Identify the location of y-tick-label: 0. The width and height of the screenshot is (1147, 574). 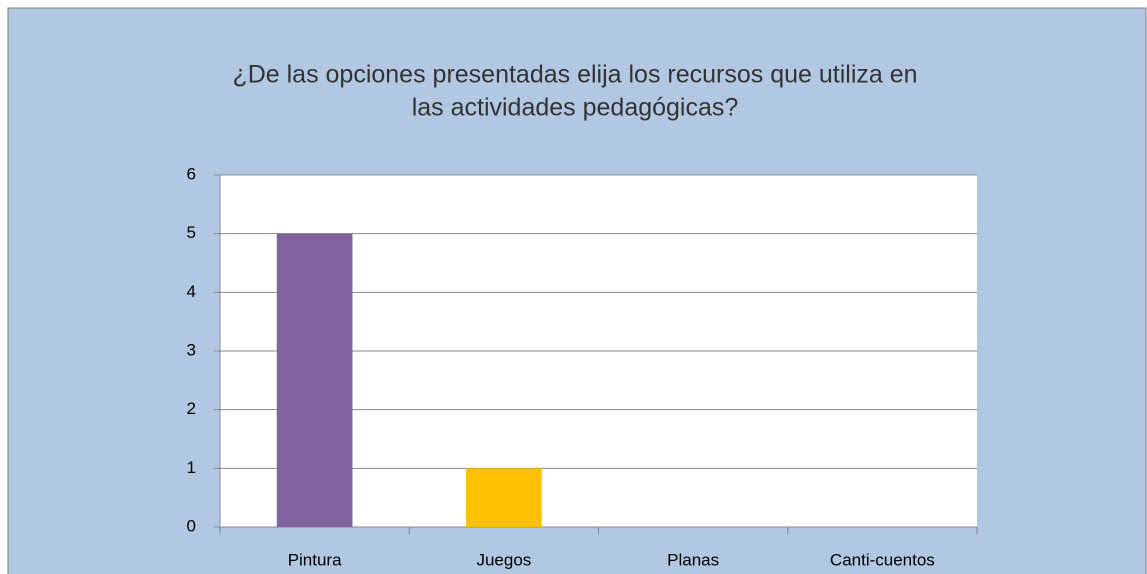
(191, 525).